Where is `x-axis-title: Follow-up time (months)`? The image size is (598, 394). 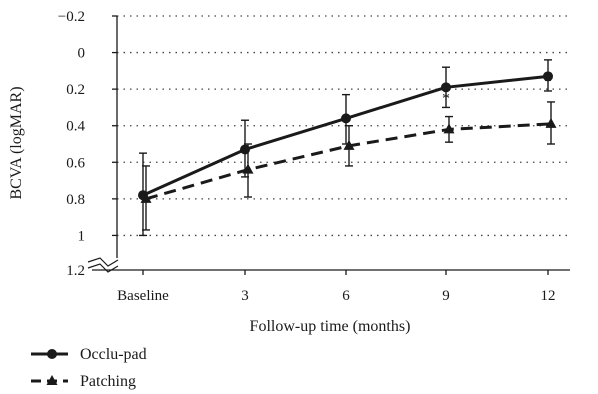
x-axis-title: Follow-up time (months) is located at coordinates (330, 326).